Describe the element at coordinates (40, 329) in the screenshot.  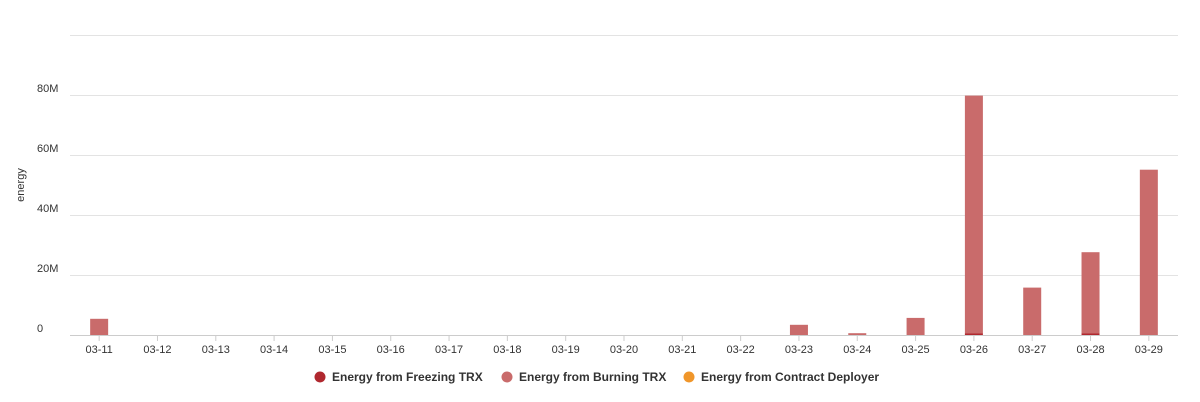
I see `y-tick-label: 0` at that location.